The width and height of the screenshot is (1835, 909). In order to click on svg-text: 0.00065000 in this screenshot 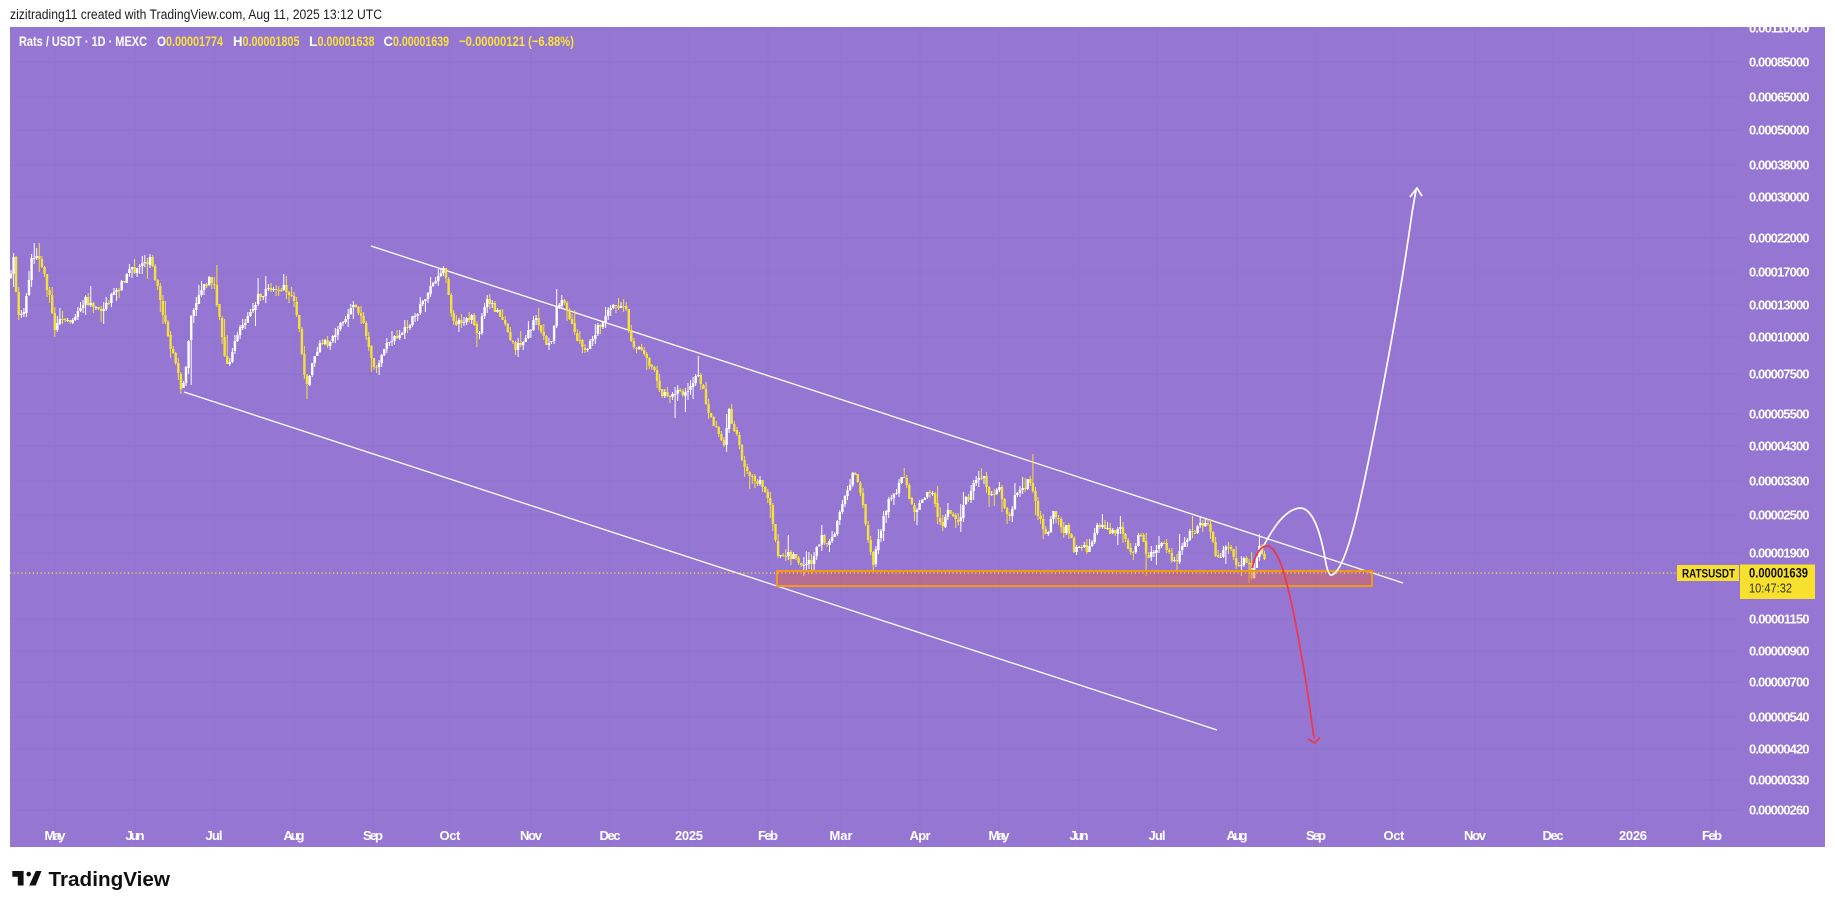, I will do `click(1779, 97)`.